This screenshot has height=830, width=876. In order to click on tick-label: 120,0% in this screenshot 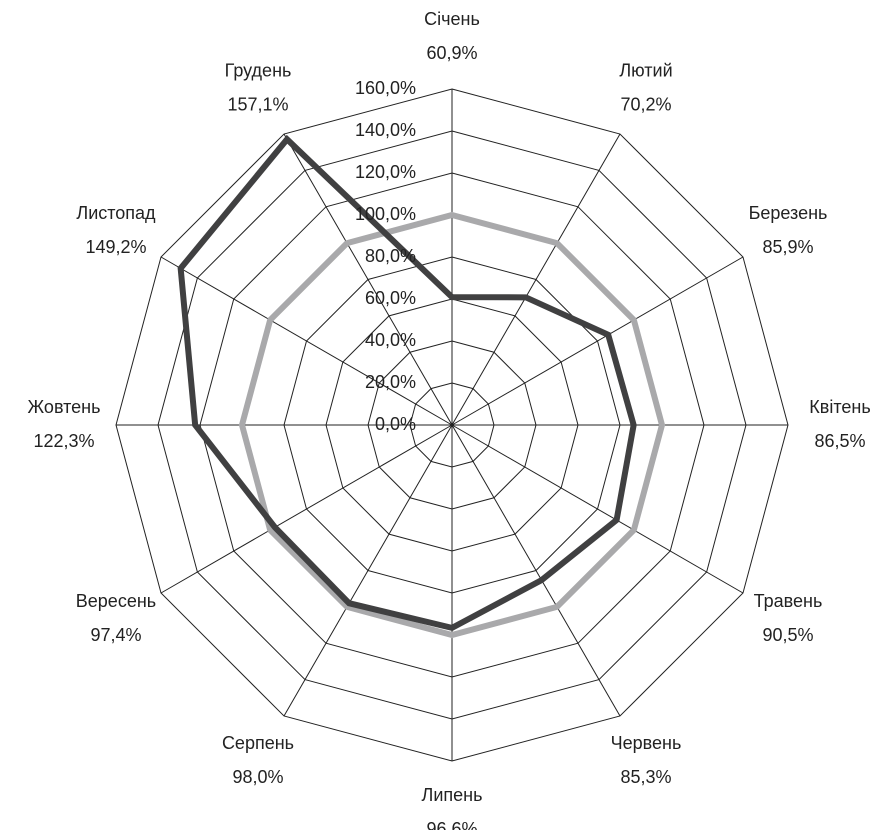, I will do `click(385, 172)`.